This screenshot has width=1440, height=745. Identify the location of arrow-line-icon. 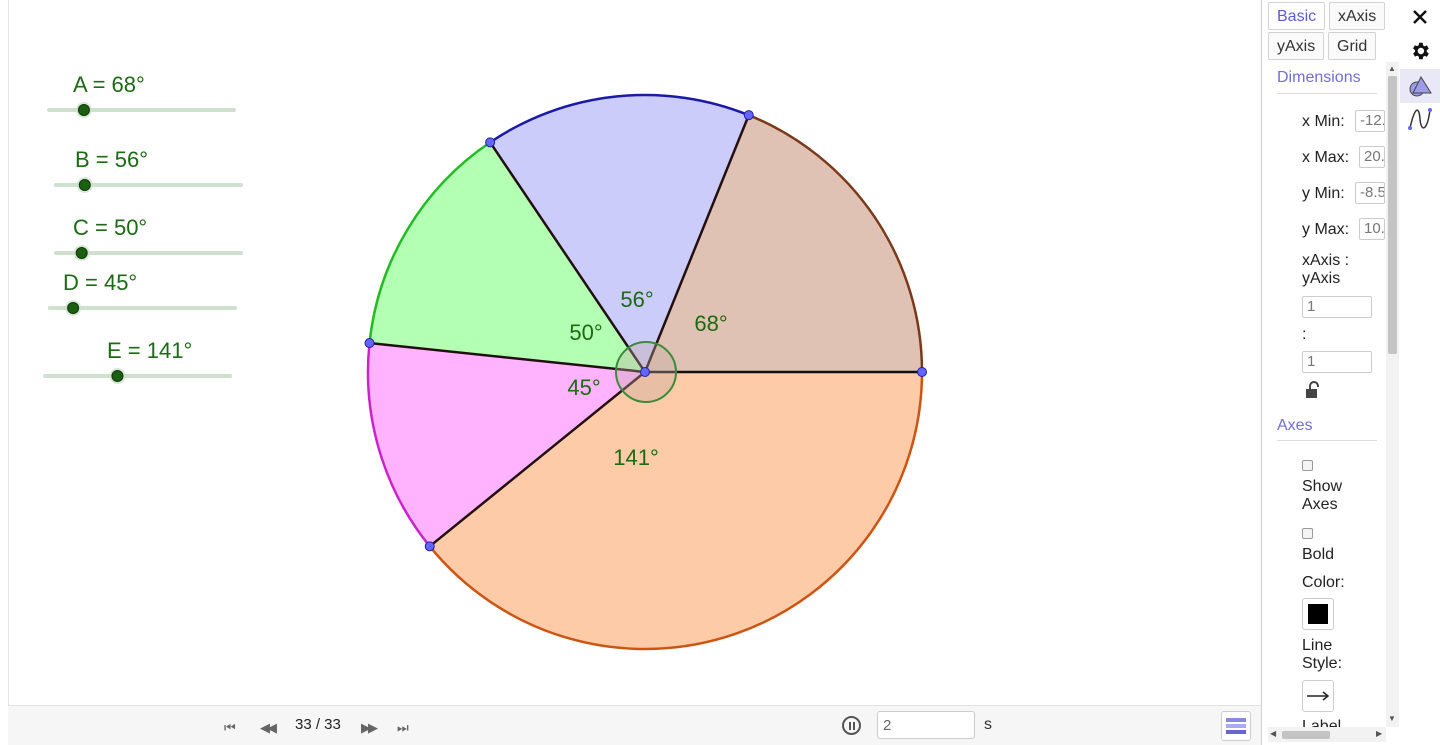
(1318, 696).